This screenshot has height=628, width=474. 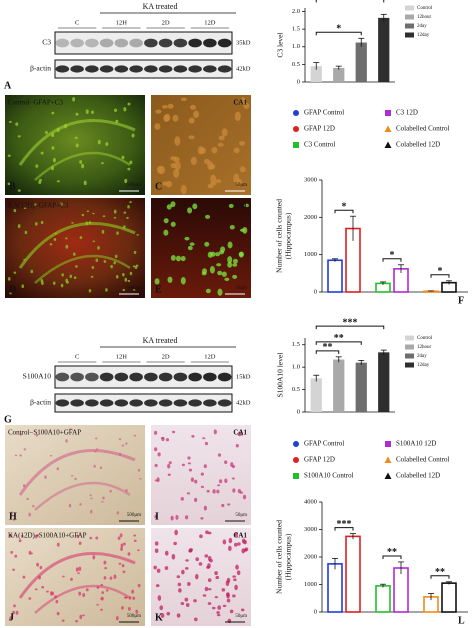 I want to click on lane-label: 2D, so click(x=166, y=356).